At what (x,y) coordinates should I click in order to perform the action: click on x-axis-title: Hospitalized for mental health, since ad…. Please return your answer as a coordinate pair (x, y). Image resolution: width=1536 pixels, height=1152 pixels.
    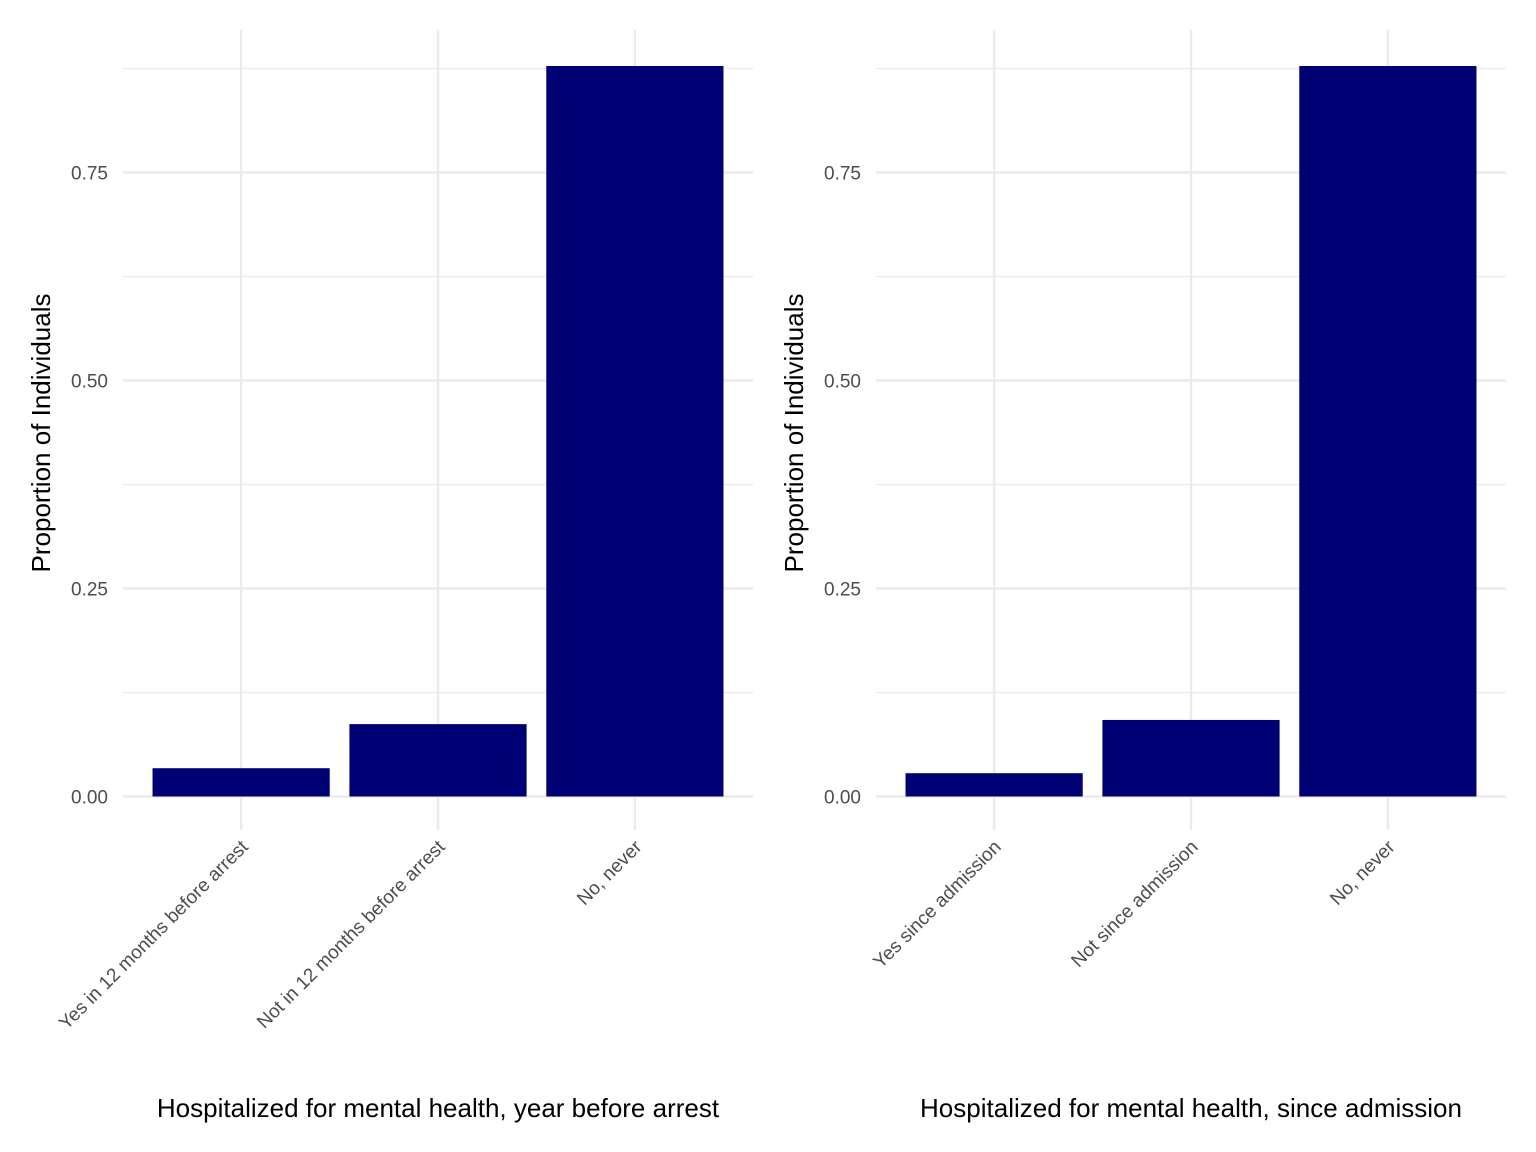
    Looking at the image, I should click on (1191, 1108).